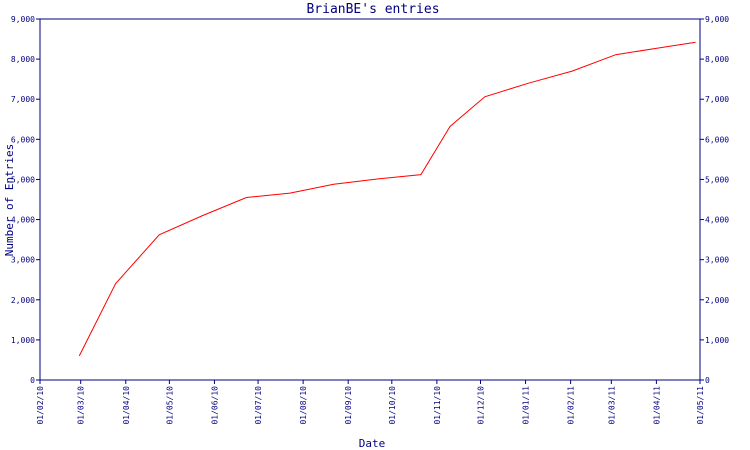 This screenshot has width=750, height=450. What do you see at coordinates (169, 405) in the screenshot?
I see `x-tick-label: 01/05/10` at bounding box center [169, 405].